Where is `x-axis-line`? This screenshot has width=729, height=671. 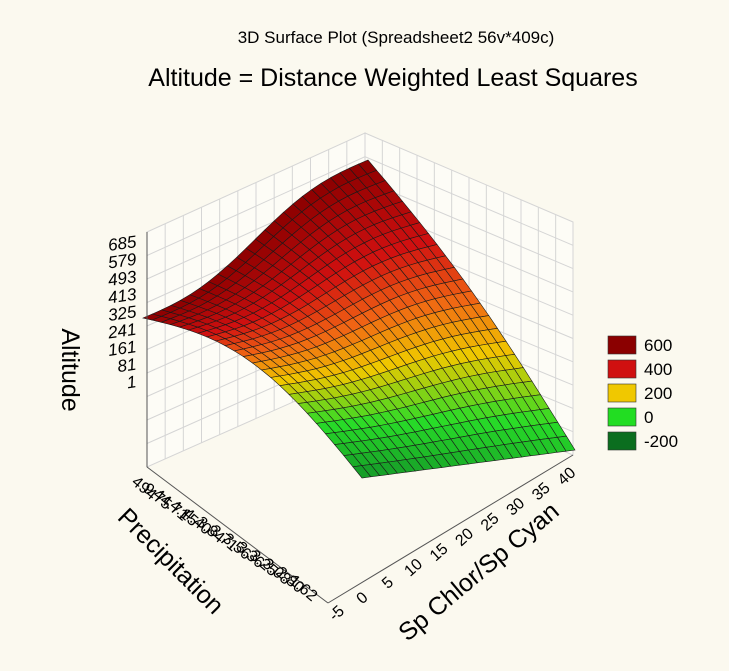 x-axis-line is located at coordinates (450, 529).